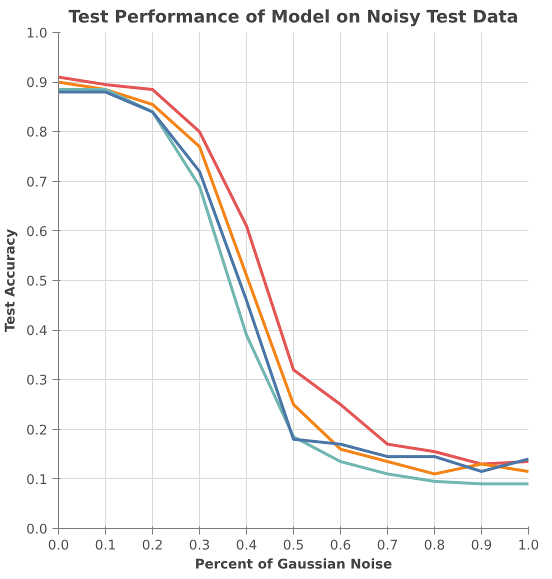  What do you see at coordinates (293, 18) in the screenshot?
I see `chart-title: Test Performance of Model on Noisy Test Data` at bounding box center [293, 18].